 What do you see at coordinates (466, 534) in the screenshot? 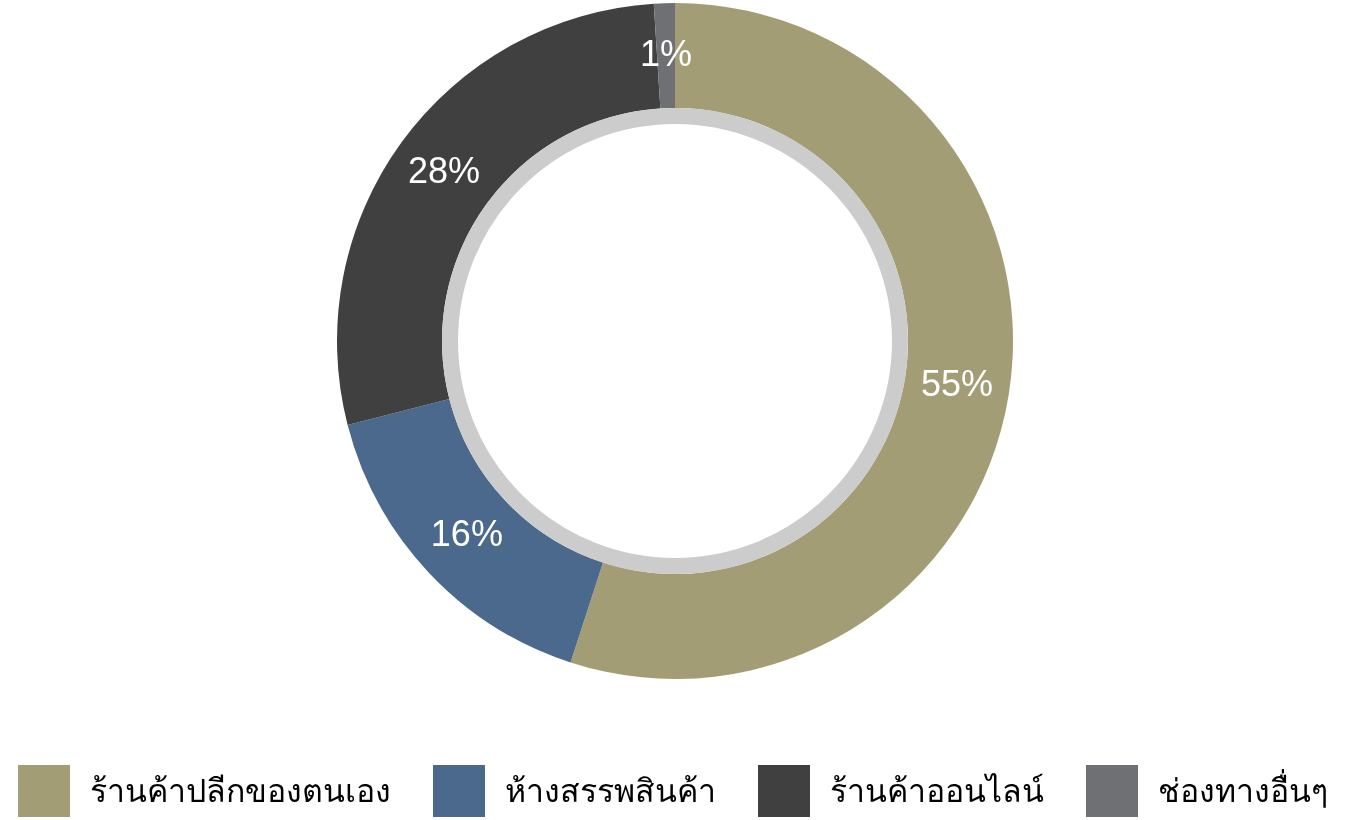
I see `data-label: 16%` at bounding box center [466, 534].